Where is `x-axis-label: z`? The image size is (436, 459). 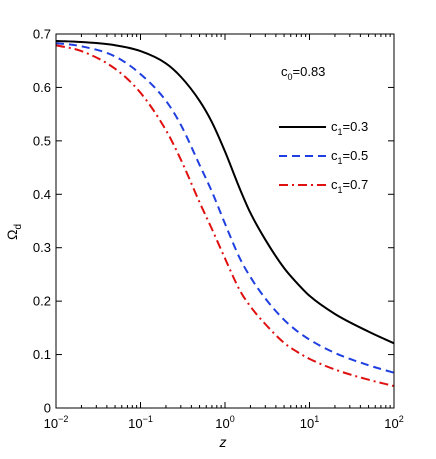
x-axis-label: z is located at coordinates (223, 442).